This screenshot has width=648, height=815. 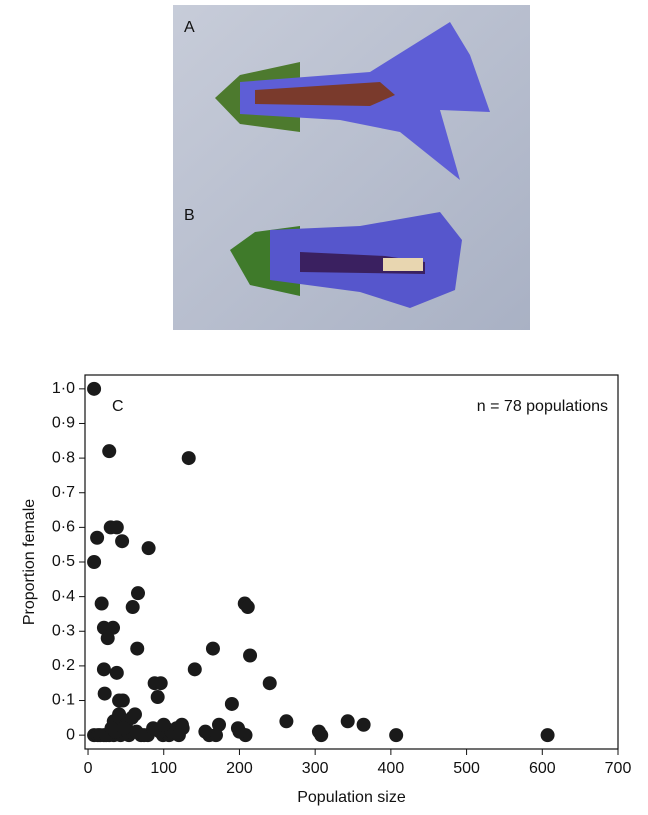 What do you see at coordinates (63, 665) in the screenshot?
I see `y-tick-label: 0·2` at bounding box center [63, 665].